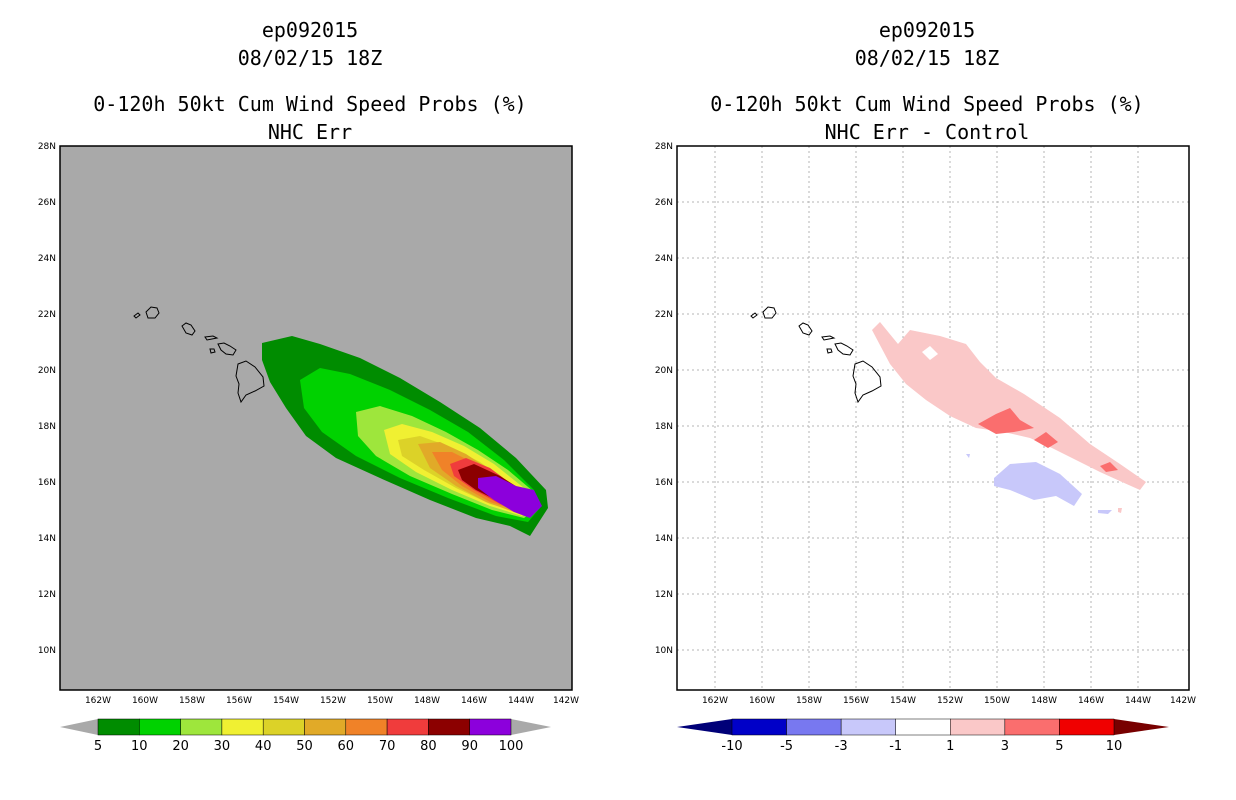  What do you see at coordinates (664, 399) in the screenshot?
I see `right-lat-labels: 28N 26N 24N 22N 20N 18N 16N 14N 12N 10N` at bounding box center [664, 399].